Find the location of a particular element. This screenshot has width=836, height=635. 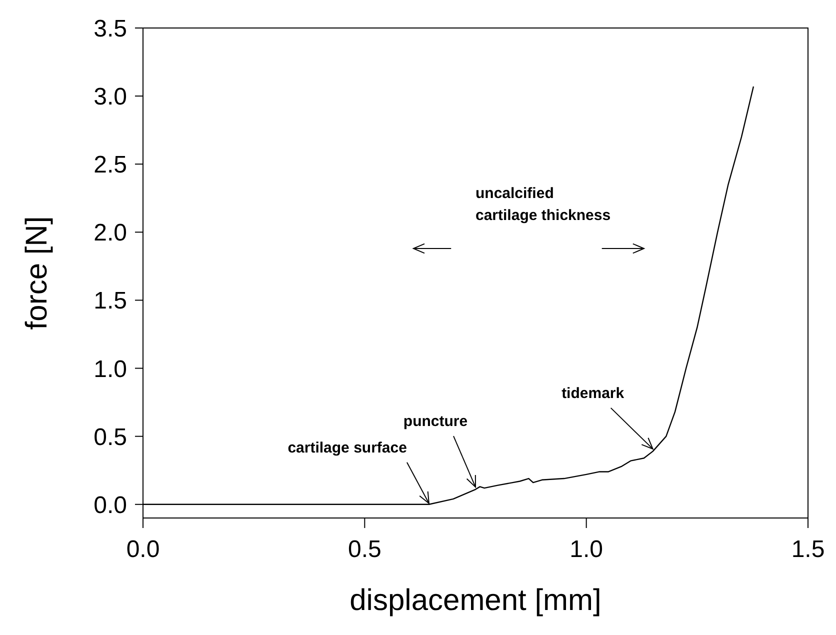

y-tick-label: 1.5 is located at coordinates (110, 301).